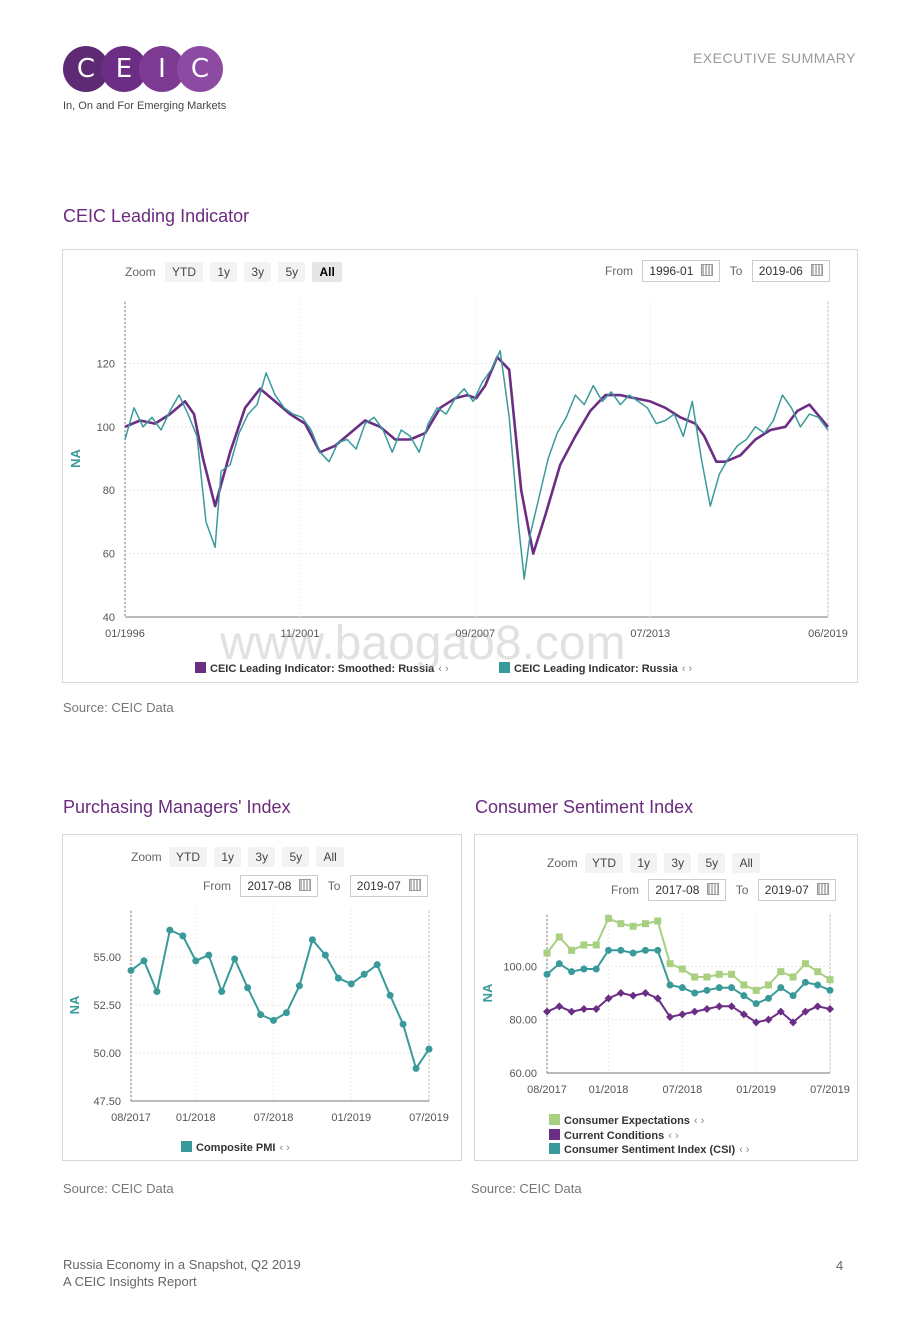 The image size is (920, 1329). I want to click on x-tick-label: 07/2019, so click(830, 1090).